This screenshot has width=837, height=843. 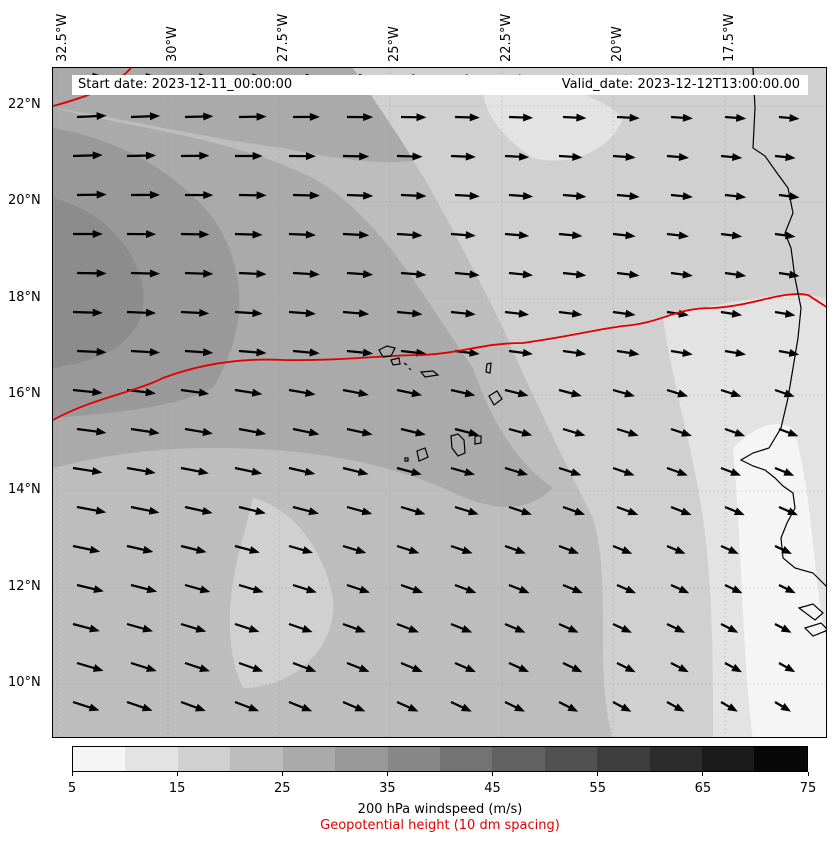 I want to click on lat-label-10n: 10°N, so click(x=24, y=682).